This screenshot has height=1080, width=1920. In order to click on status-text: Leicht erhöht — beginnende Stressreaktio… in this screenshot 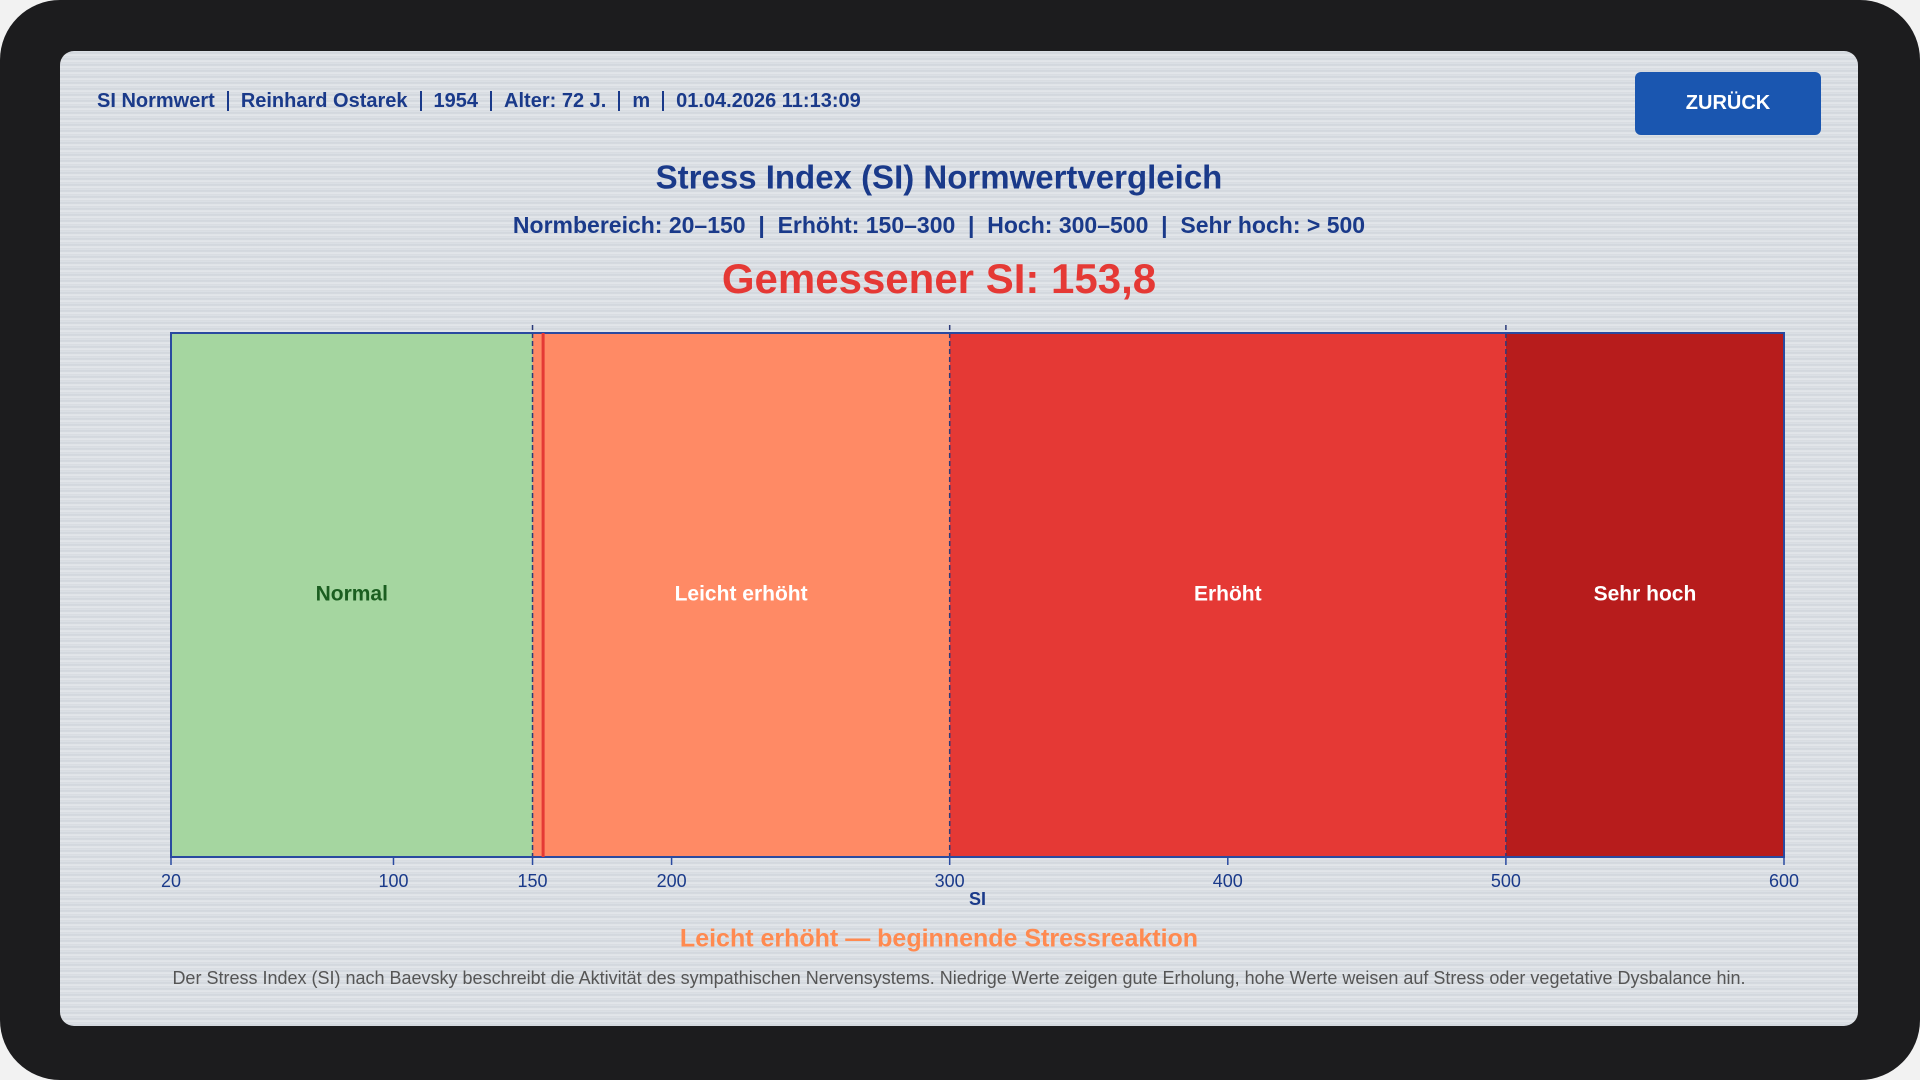, I will do `click(939, 939)`.